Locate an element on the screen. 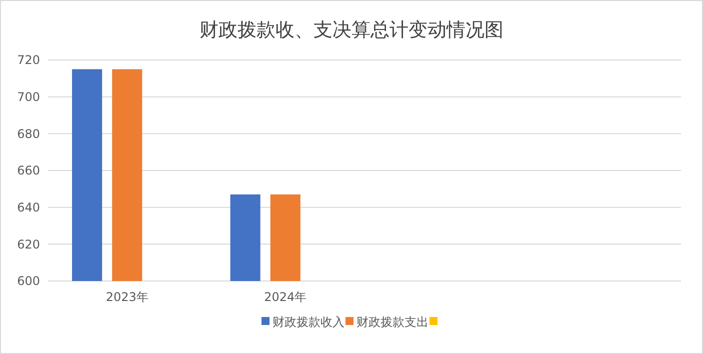  y-tick-label: 600 is located at coordinates (28, 281).